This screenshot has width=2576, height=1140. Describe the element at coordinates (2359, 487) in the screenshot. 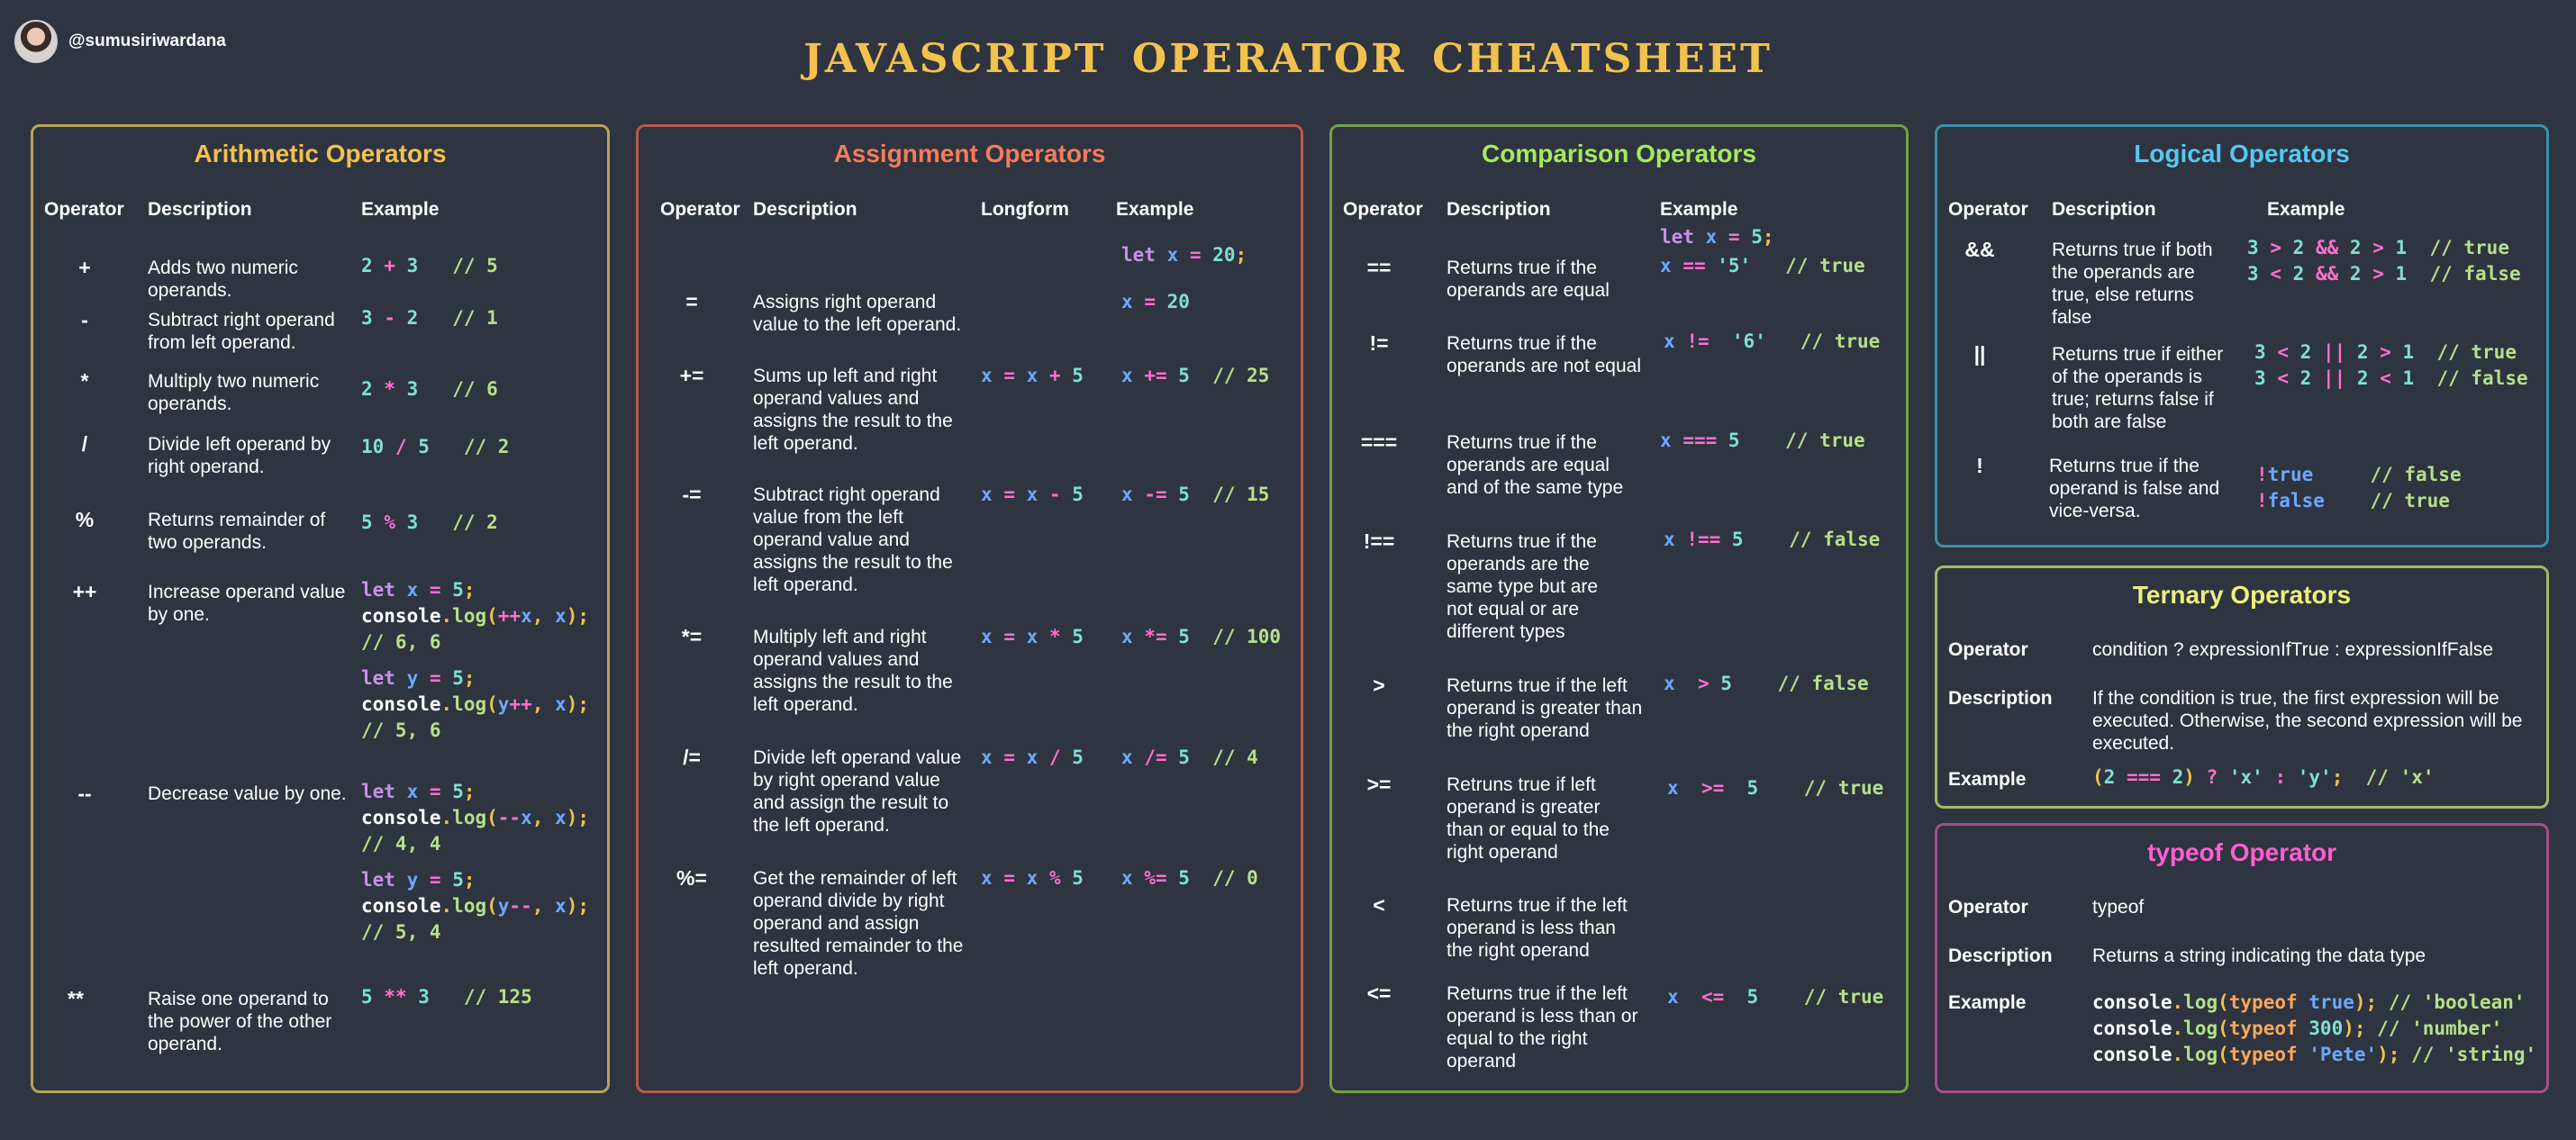

I see `code-example: !true // false !false // true` at that location.